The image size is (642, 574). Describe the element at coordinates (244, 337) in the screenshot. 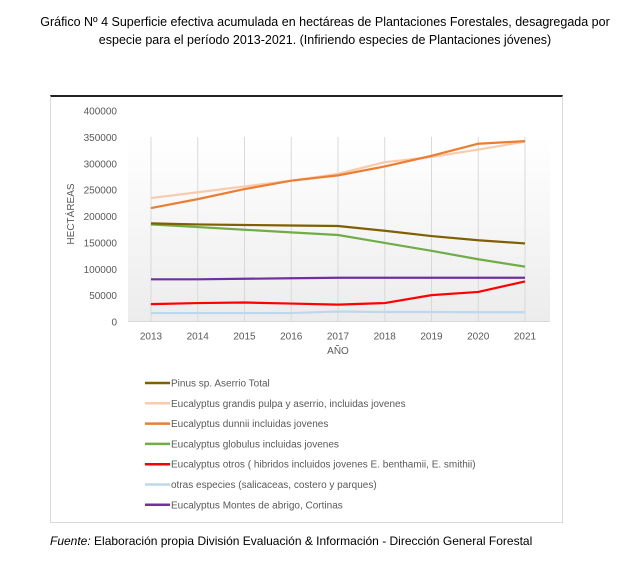

I see `x-tick-label: 2015` at that location.